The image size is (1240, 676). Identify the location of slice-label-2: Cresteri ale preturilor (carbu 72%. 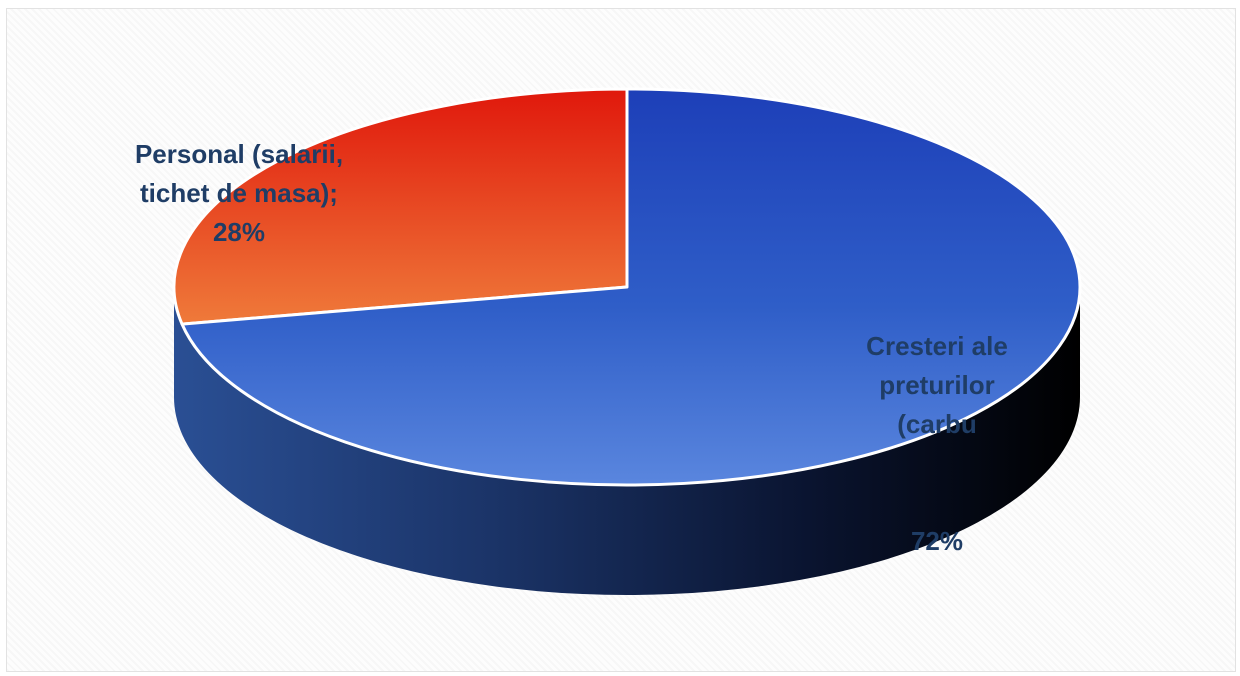
(937, 443).